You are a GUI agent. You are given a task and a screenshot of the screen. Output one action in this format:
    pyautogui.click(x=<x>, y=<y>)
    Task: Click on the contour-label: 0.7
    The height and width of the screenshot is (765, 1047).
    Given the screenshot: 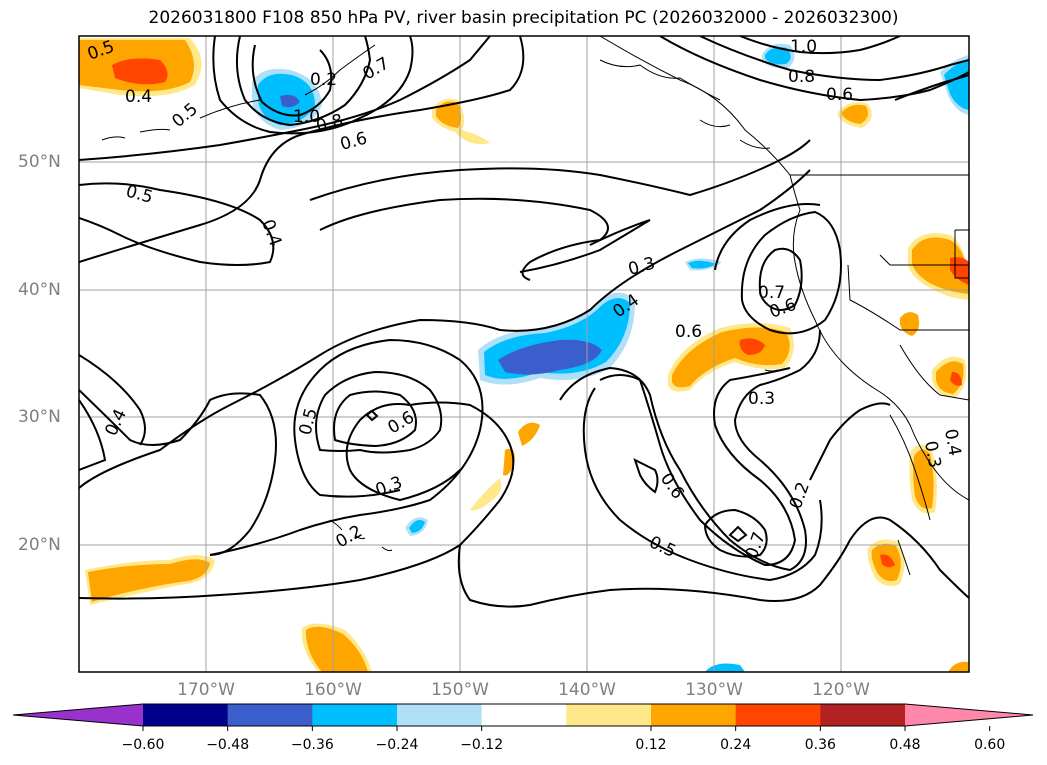 What is the action you would take?
    pyautogui.click(x=771, y=293)
    